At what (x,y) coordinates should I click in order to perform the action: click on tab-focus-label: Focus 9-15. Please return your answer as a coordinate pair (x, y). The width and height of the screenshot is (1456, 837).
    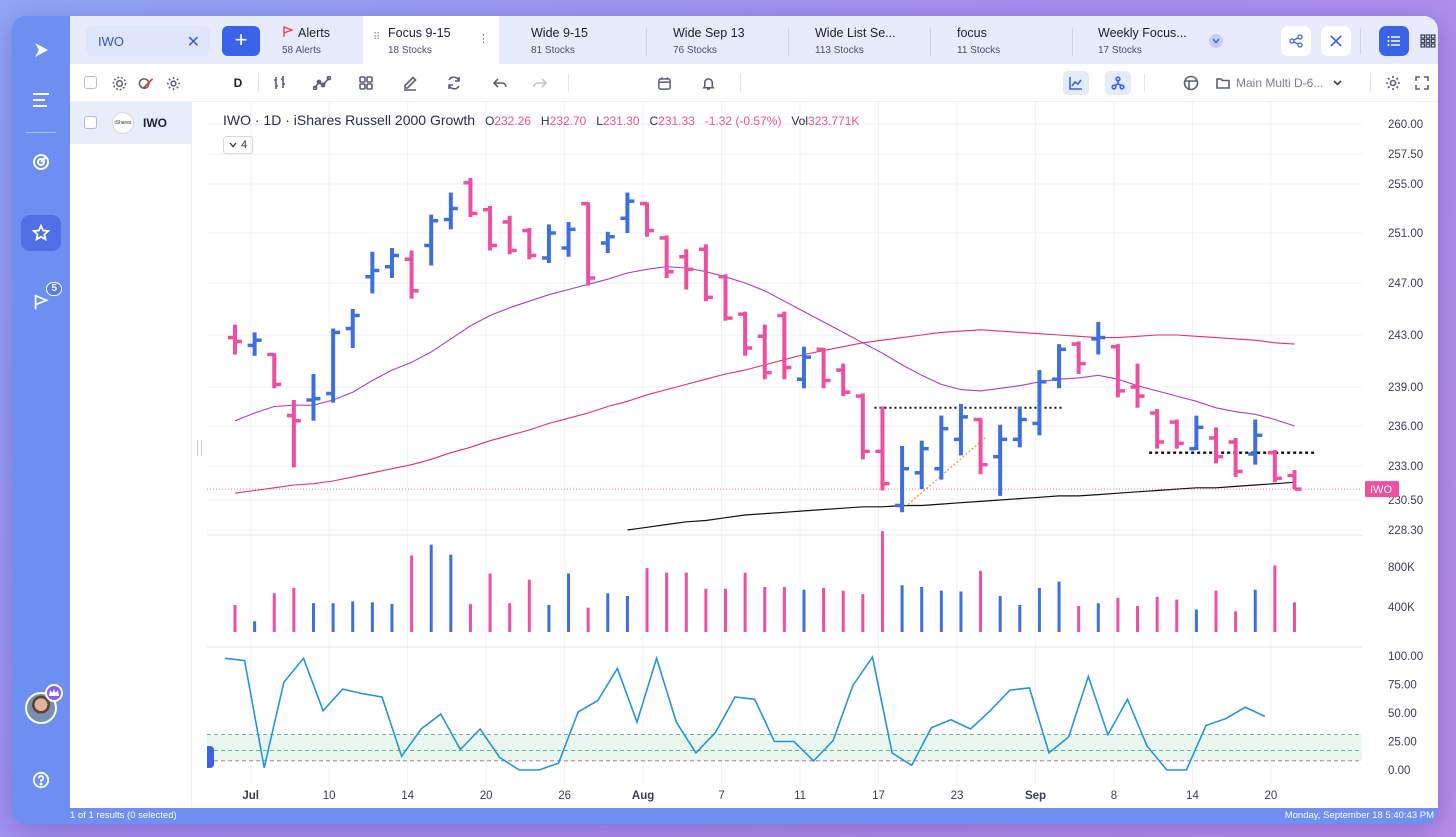
    Looking at the image, I should click on (419, 33).